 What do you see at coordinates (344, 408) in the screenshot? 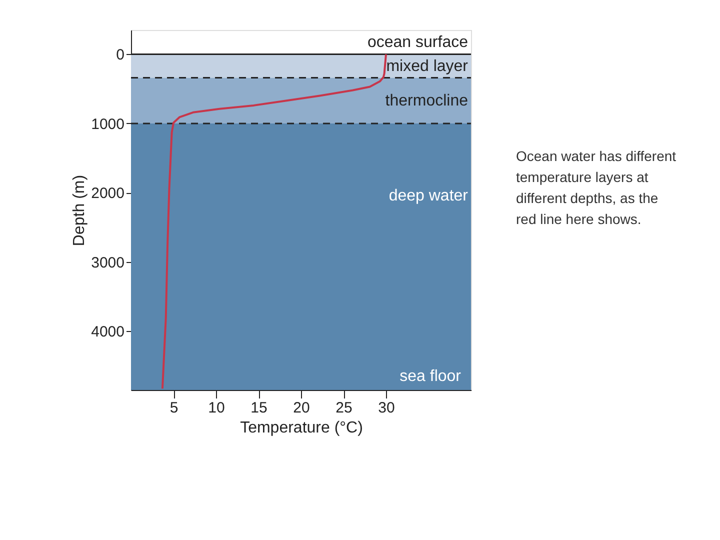
I see `x-tick-label: 25` at bounding box center [344, 408].